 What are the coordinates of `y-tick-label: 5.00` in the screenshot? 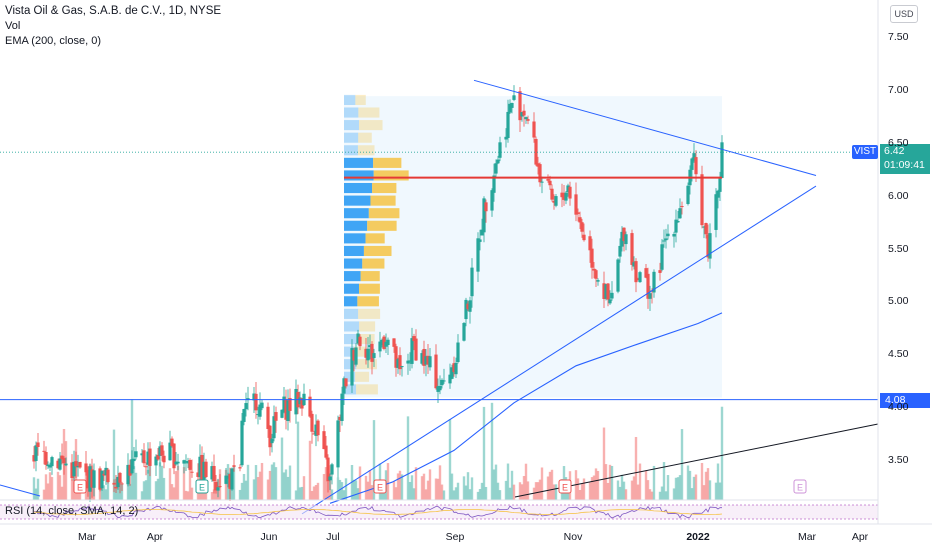 It's located at (898, 301).